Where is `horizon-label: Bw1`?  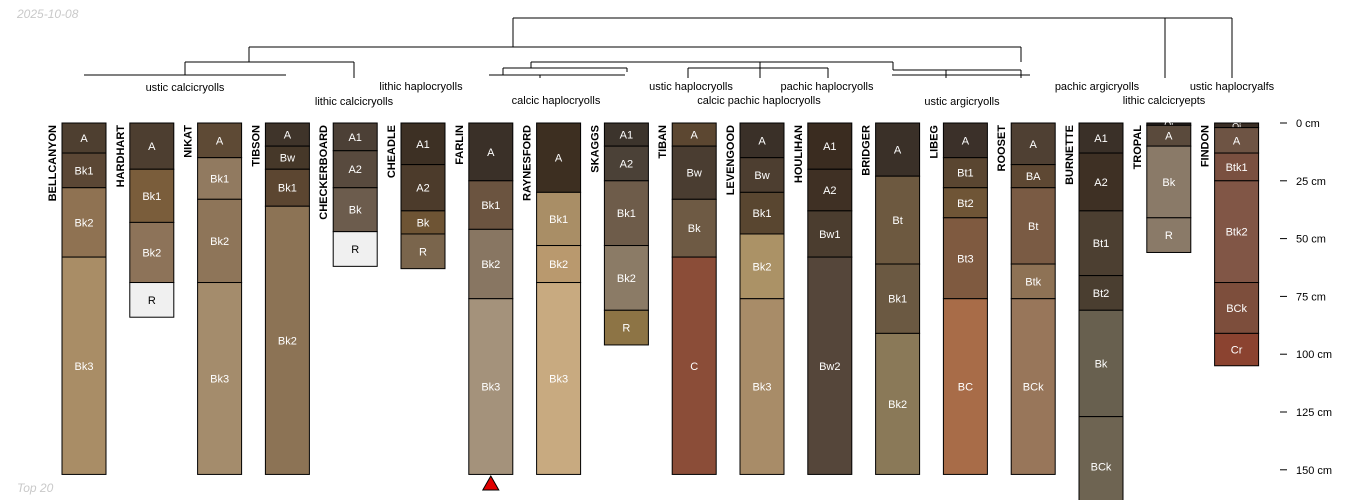
horizon-label: Bw1 is located at coordinates (829, 235).